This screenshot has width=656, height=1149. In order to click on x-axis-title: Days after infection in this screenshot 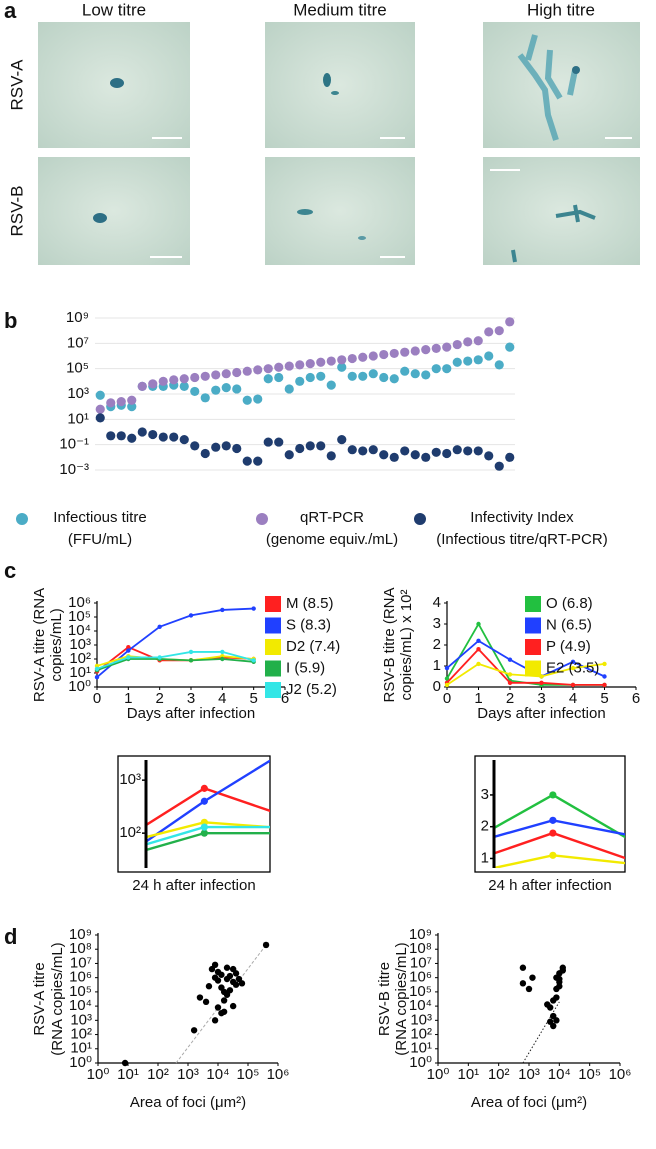, I will do `click(541, 713)`.